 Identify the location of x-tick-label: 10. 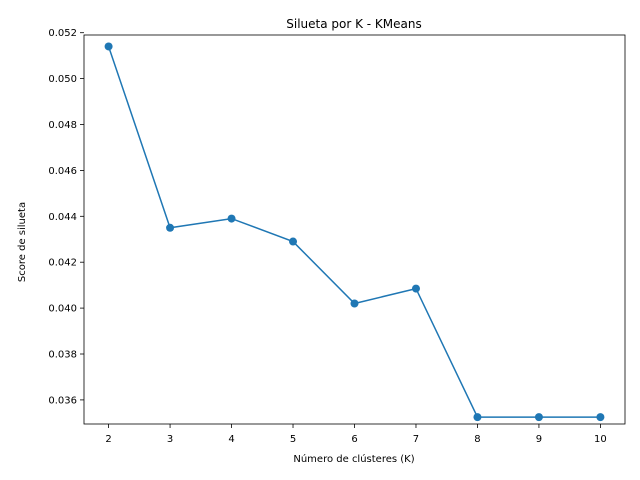
(600, 439).